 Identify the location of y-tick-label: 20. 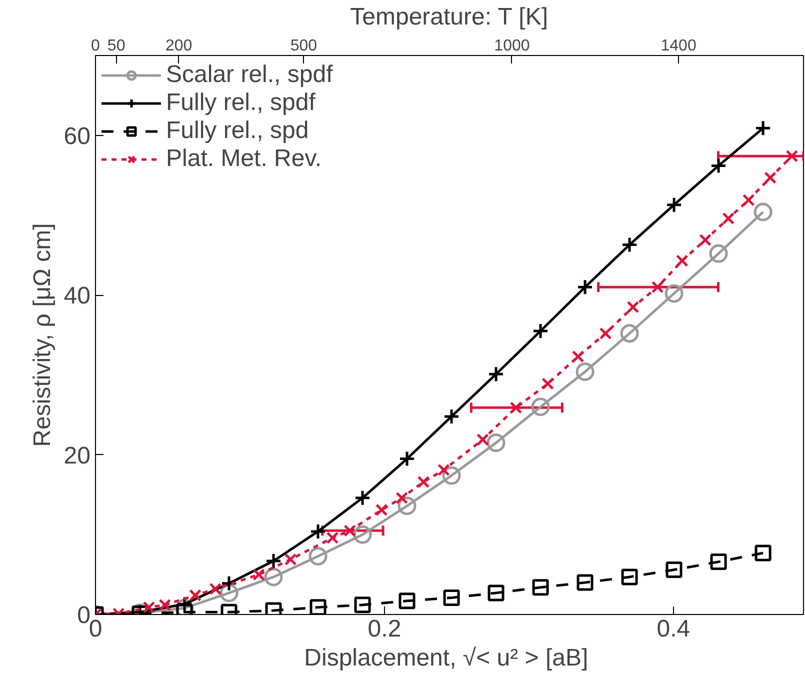
(77, 456).